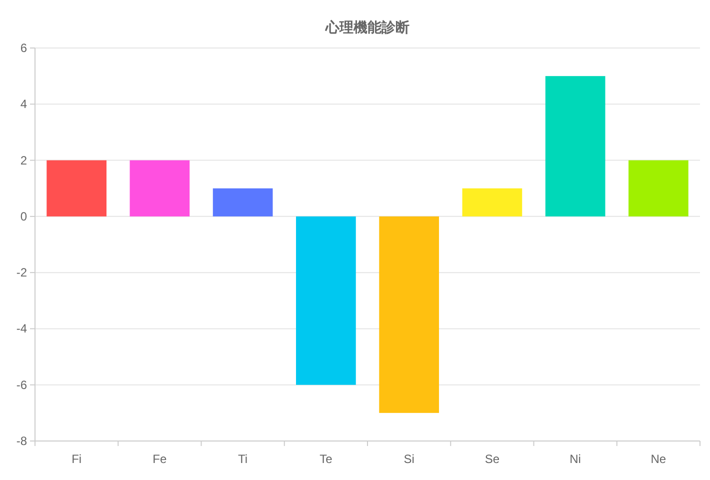 Image resolution: width=710 pixels, height=480 pixels. What do you see at coordinates (658, 459) in the screenshot?
I see `x-tick-label: Ne` at bounding box center [658, 459].